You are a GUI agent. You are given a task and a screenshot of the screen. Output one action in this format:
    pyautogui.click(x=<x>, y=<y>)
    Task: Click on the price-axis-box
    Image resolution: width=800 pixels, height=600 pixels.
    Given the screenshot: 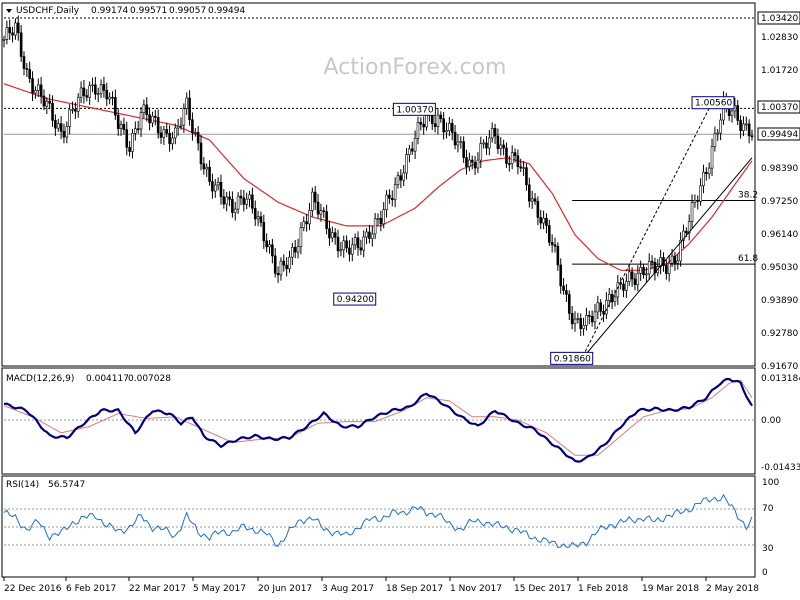 What is the action you would take?
    pyautogui.click(x=778, y=107)
    